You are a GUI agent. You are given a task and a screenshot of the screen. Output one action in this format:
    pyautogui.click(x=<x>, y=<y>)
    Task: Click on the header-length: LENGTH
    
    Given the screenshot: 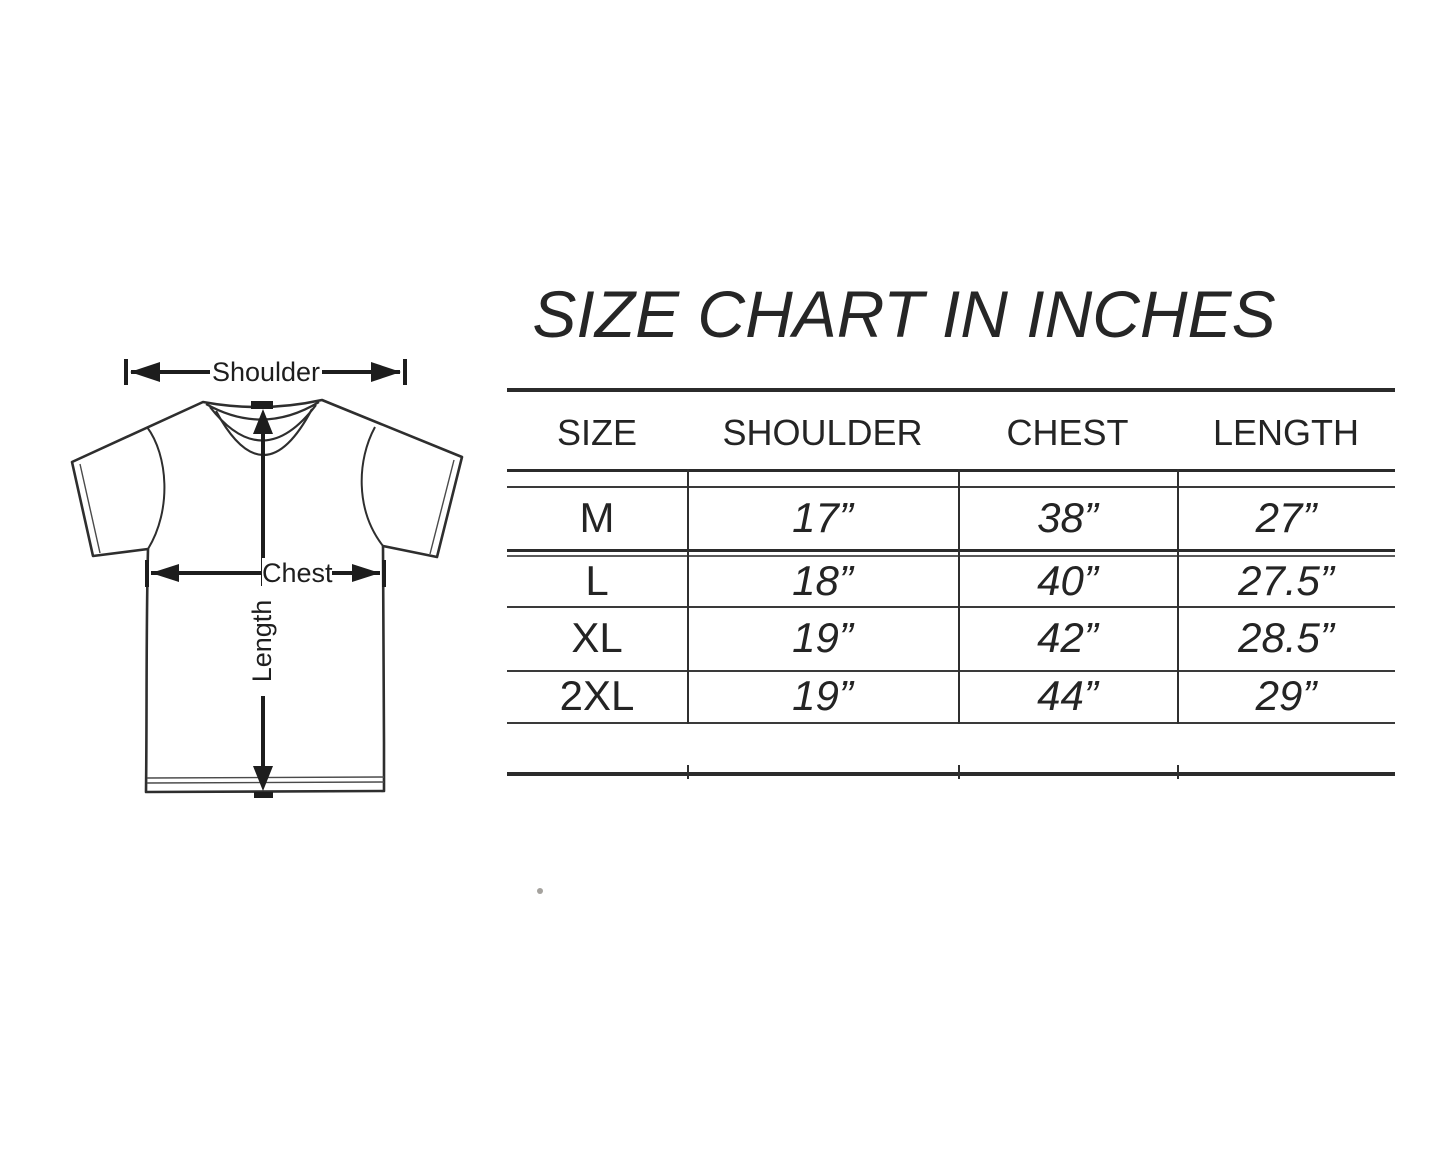 What is the action you would take?
    pyautogui.click(x=1286, y=432)
    